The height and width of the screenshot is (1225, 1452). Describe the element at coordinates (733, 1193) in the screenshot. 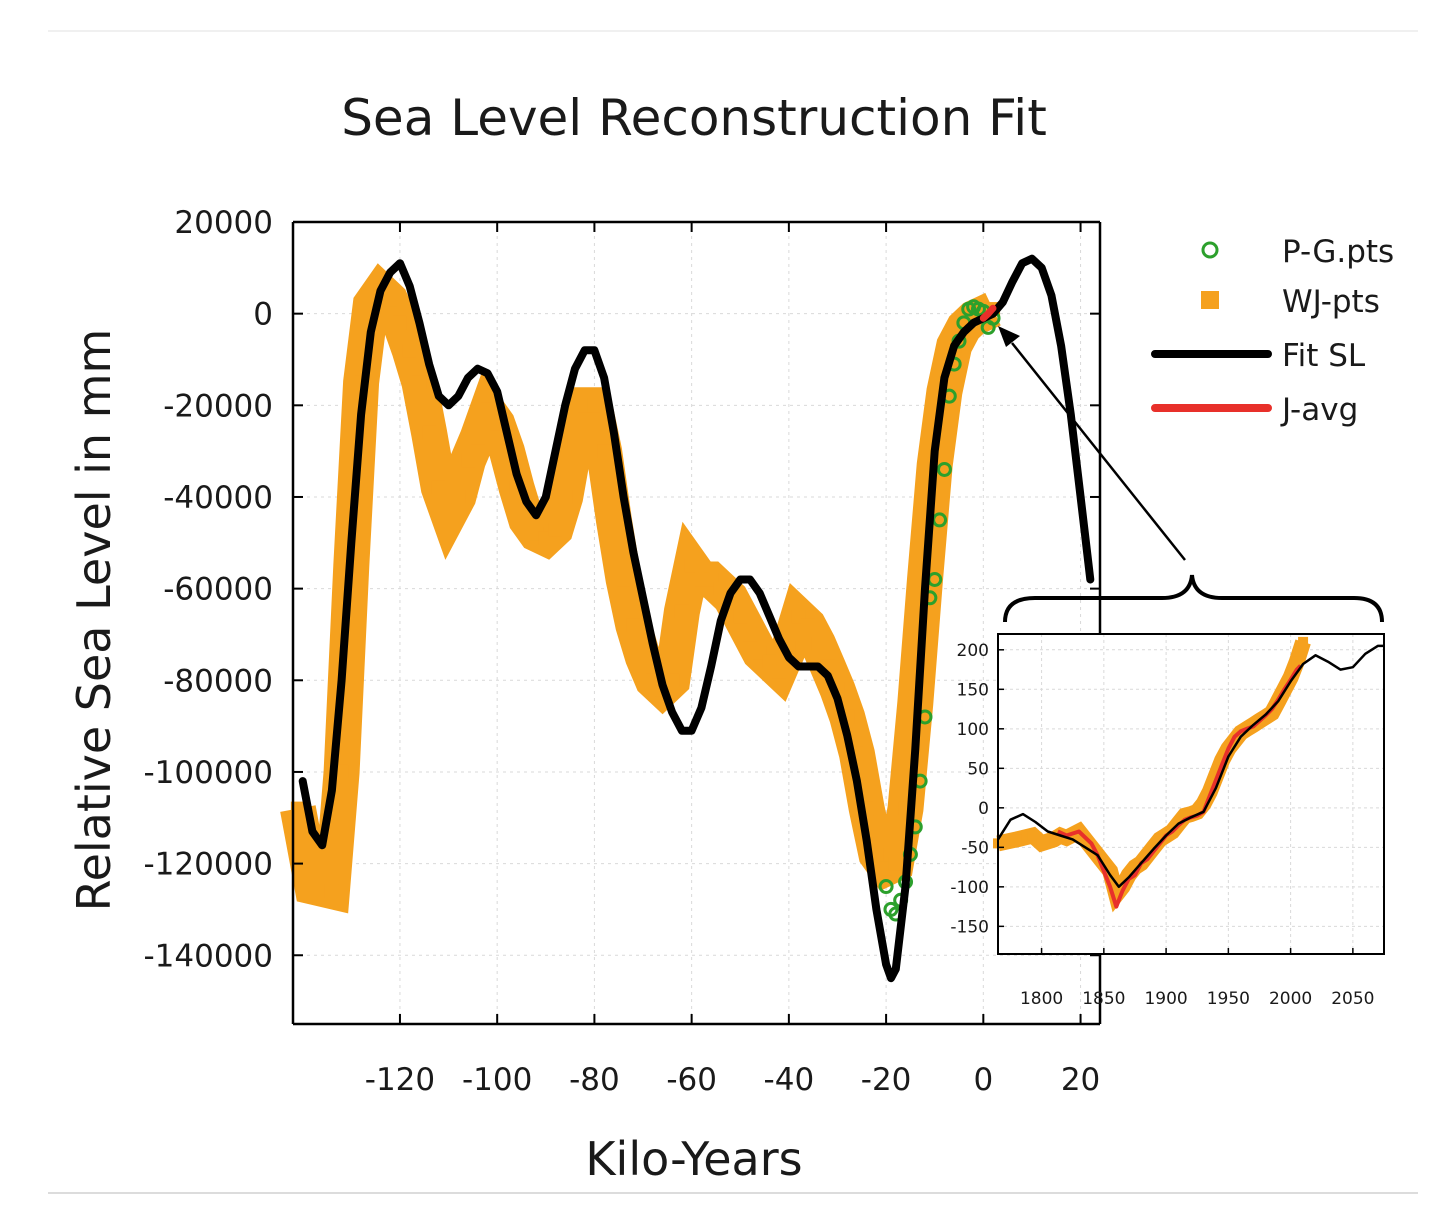

I see `bottom-divider` at that location.